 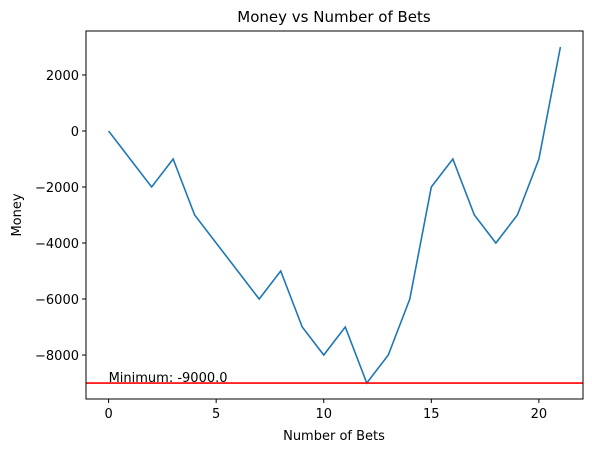 I want to click on chart-title: Money vs Number of Bets, so click(x=334, y=17).